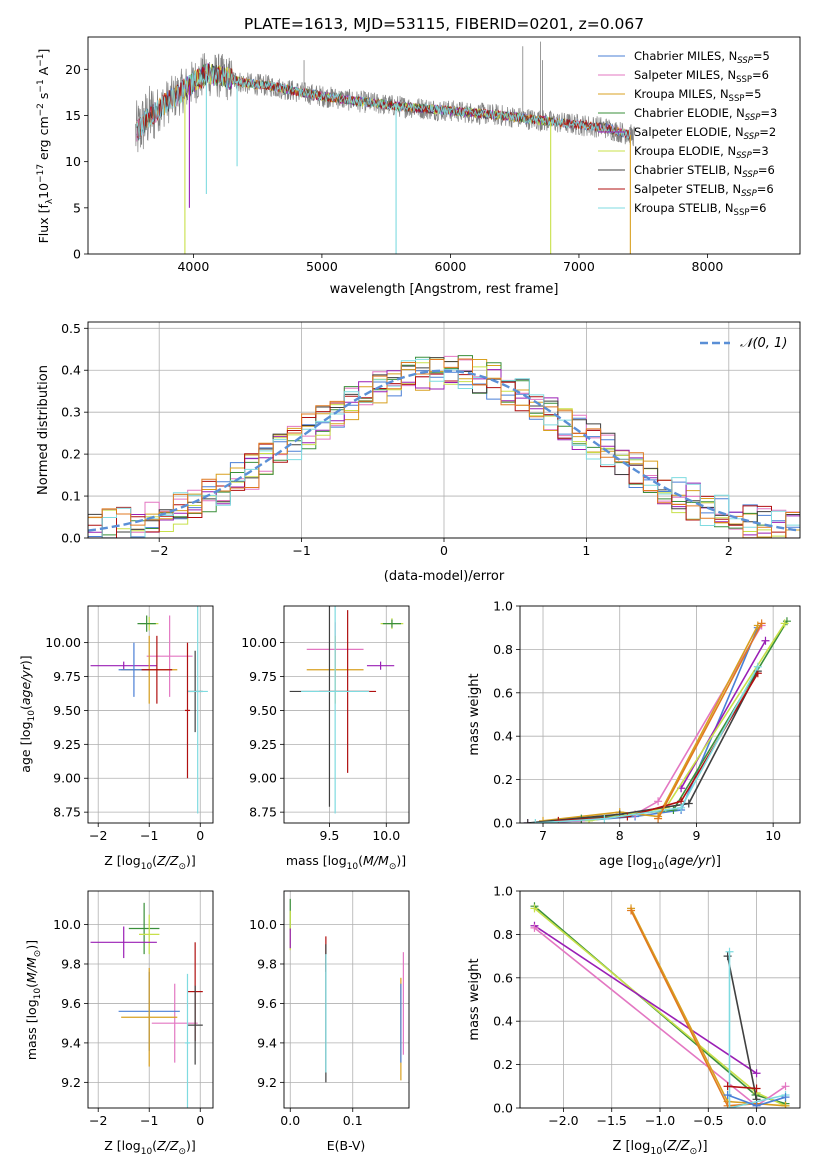 This screenshot has height=1170, width=819. I want to click on x-axis-label-part: age, so click(681, 861).